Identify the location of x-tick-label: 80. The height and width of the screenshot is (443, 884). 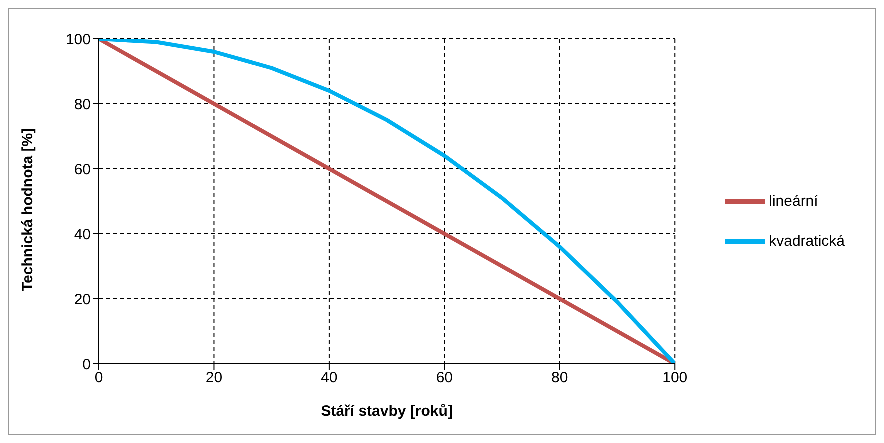
(560, 378).